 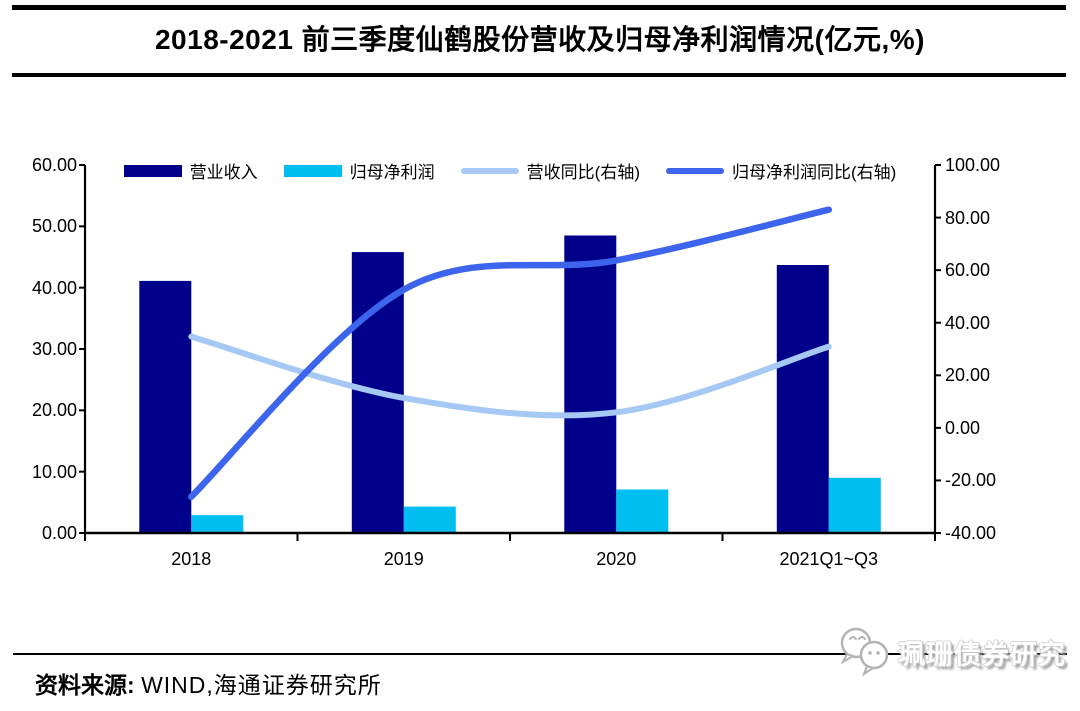 What do you see at coordinates (540, 654) in the screenshot?
I see `footer-rule` at bounding box center [540, 654].